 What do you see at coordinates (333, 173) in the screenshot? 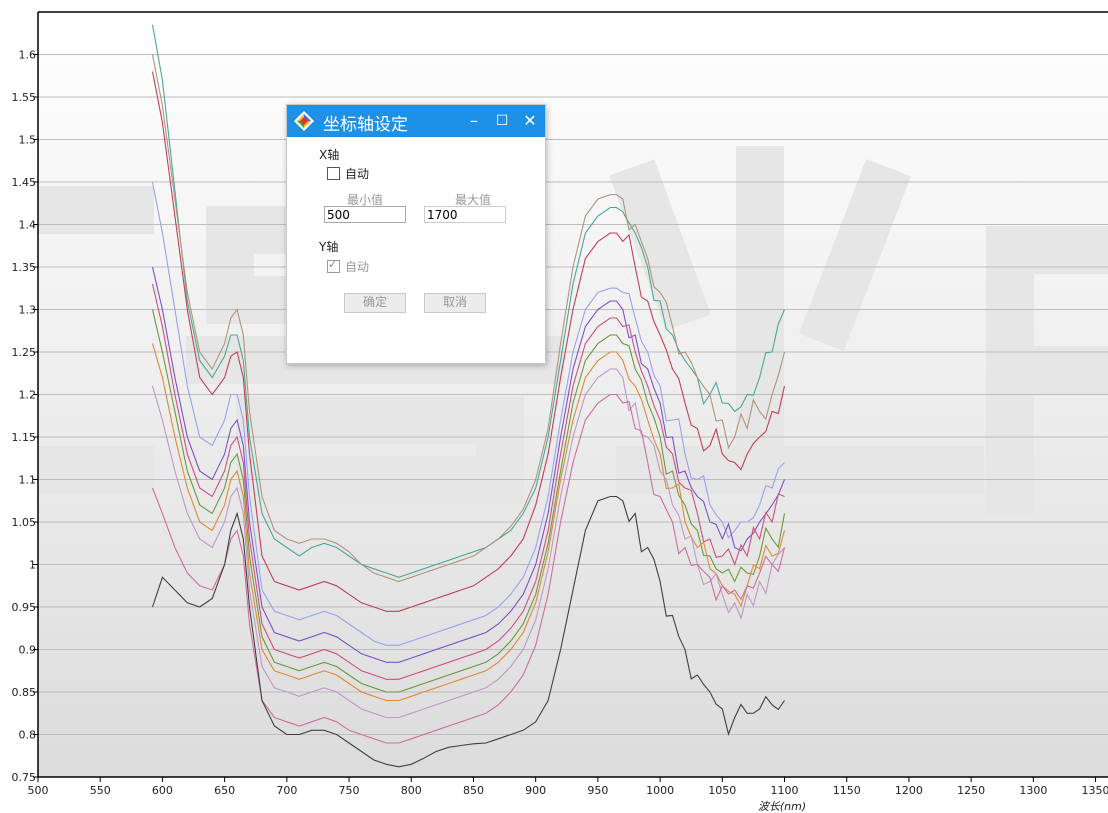
I see `x-auto-box` at bounding box center [333, 173].